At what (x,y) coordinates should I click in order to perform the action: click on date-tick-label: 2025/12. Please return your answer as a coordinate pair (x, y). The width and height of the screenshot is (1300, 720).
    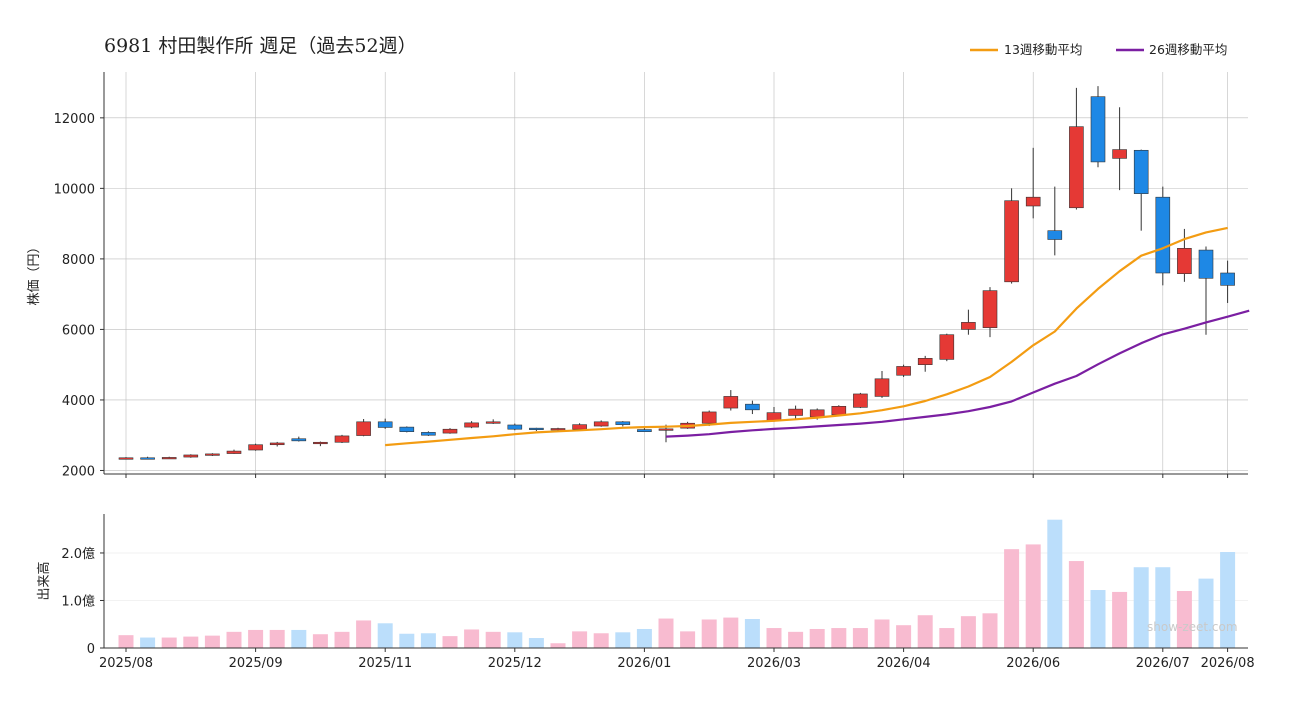
    Looking at the image, I should click on (515, 663).